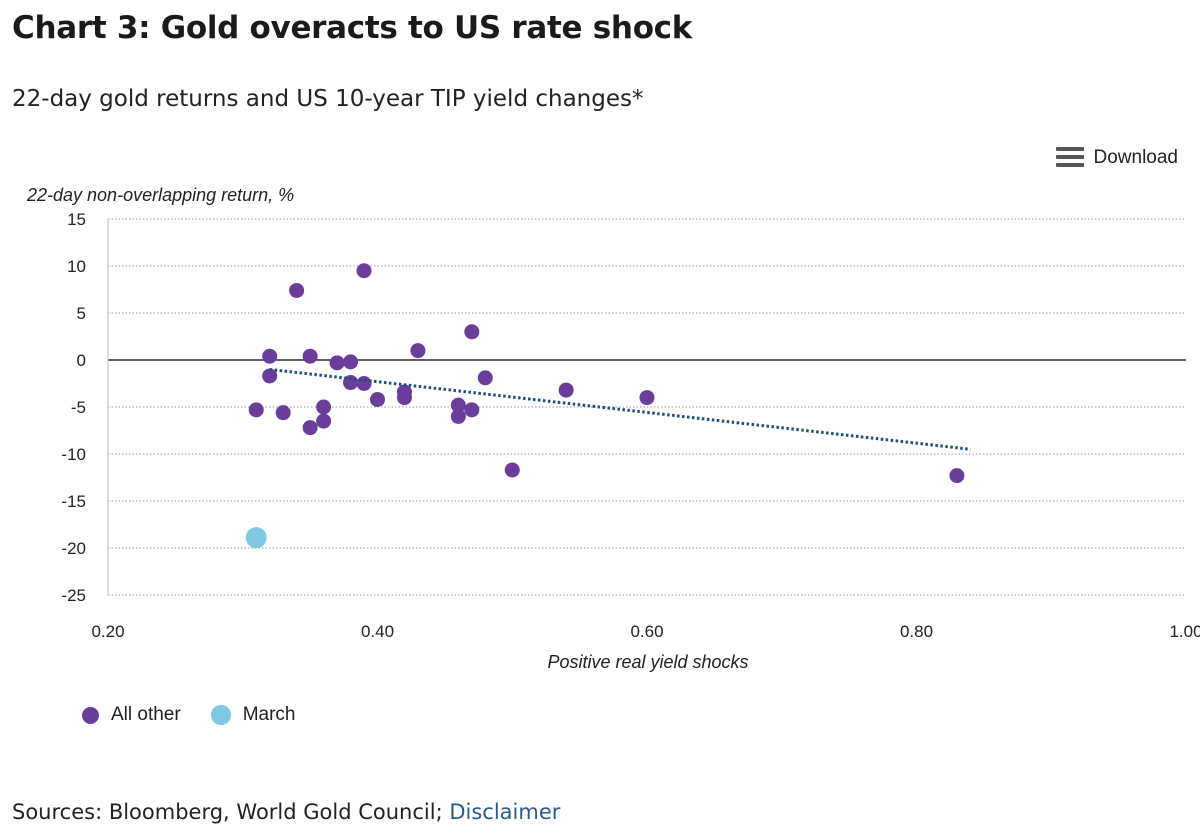 Image resolution: width=1200 pixels, height=833 pixels. Describe the element at coordinates (1184, 631) in the screenshot. I see `x-tick-label: 1.00` at that location.